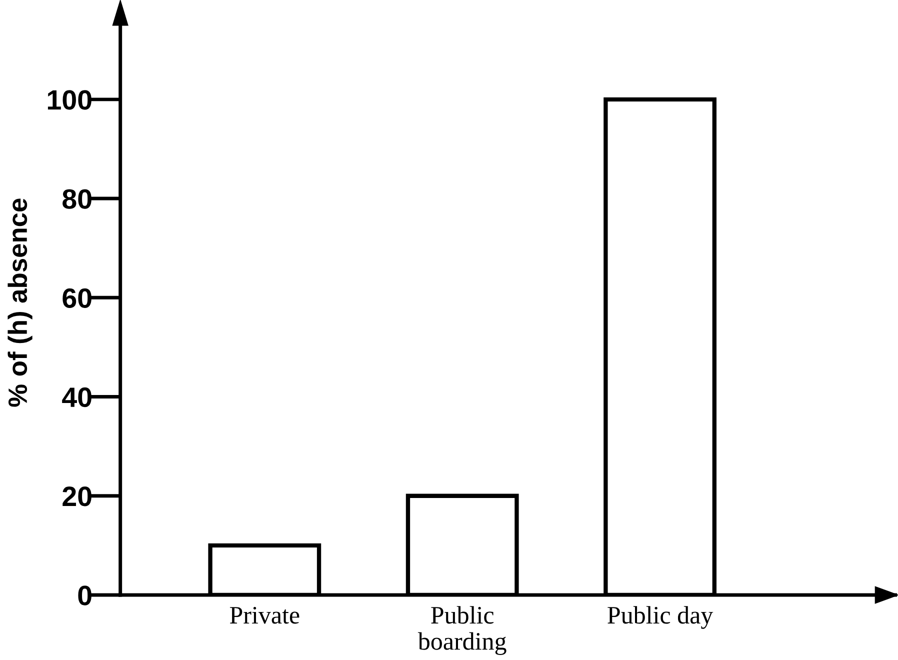  Describe the element at coordinates (85, 596) in the screenshot. I see `y-tick-label: 0` at that location.